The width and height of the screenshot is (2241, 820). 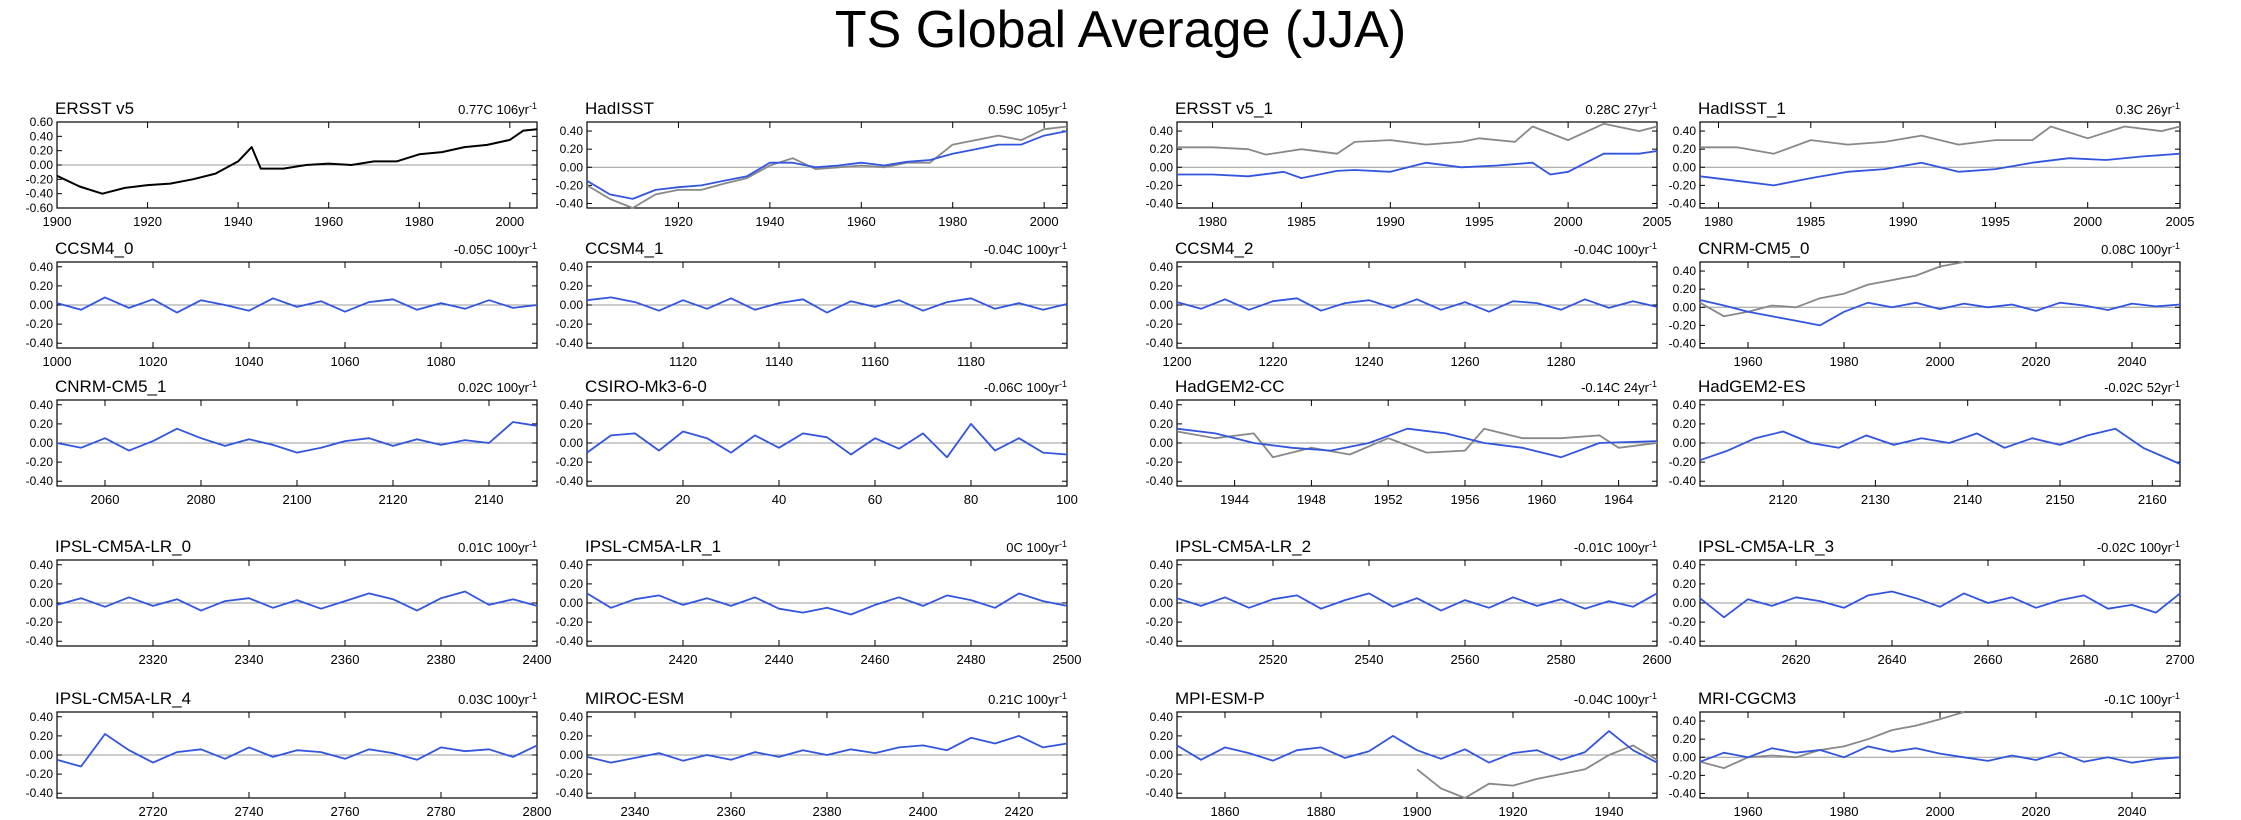 What do you see at coordinates (1465, 659) in the screenshot?
I see `x-tick-label: 2560` at bounding box center [1465, 659].